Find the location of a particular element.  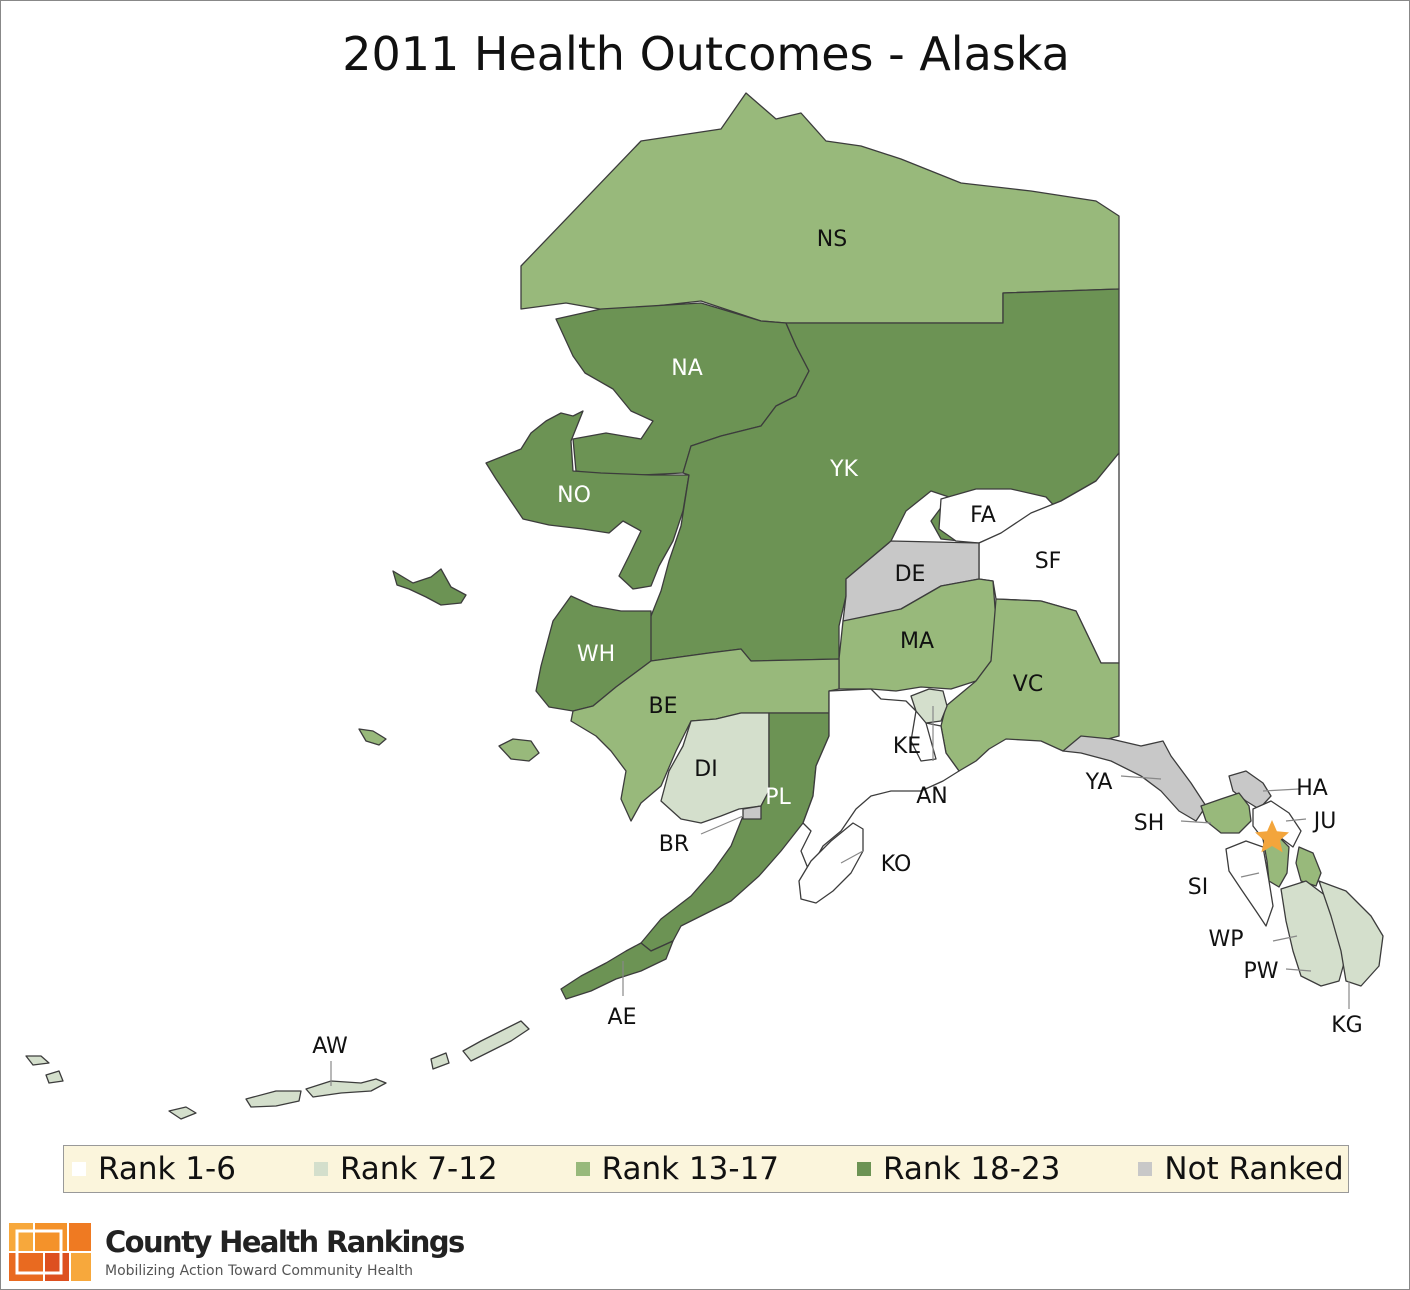

legend-label: Rank 18-23 is located at coordinates (972, 1169).